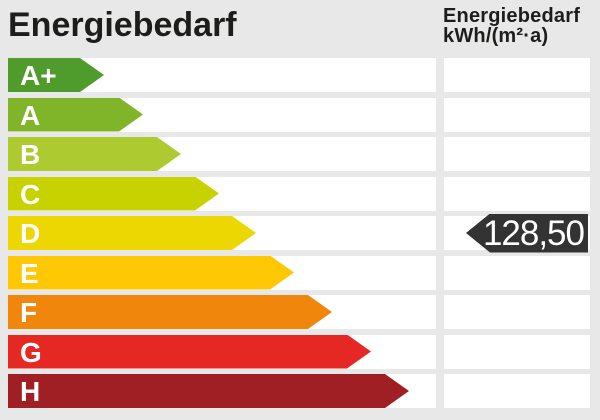  I want to click on rating-grade-label: C, so click(30, 194).